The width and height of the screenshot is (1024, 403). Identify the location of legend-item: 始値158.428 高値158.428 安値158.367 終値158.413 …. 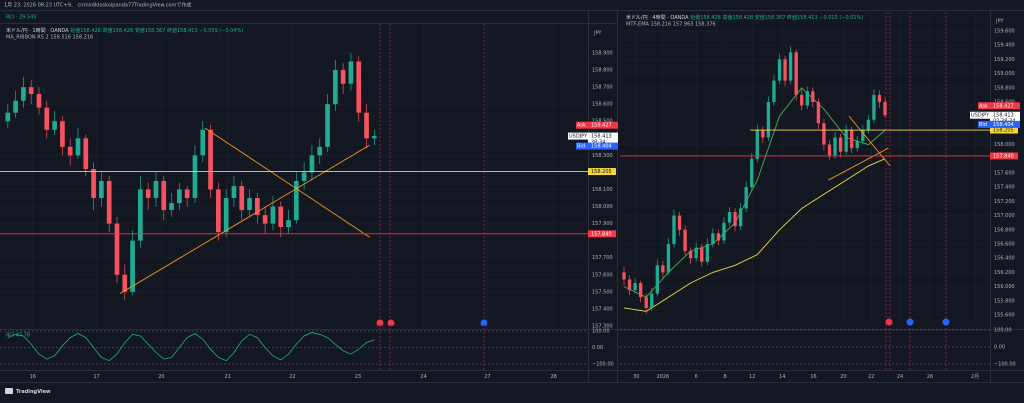
(776, 17).